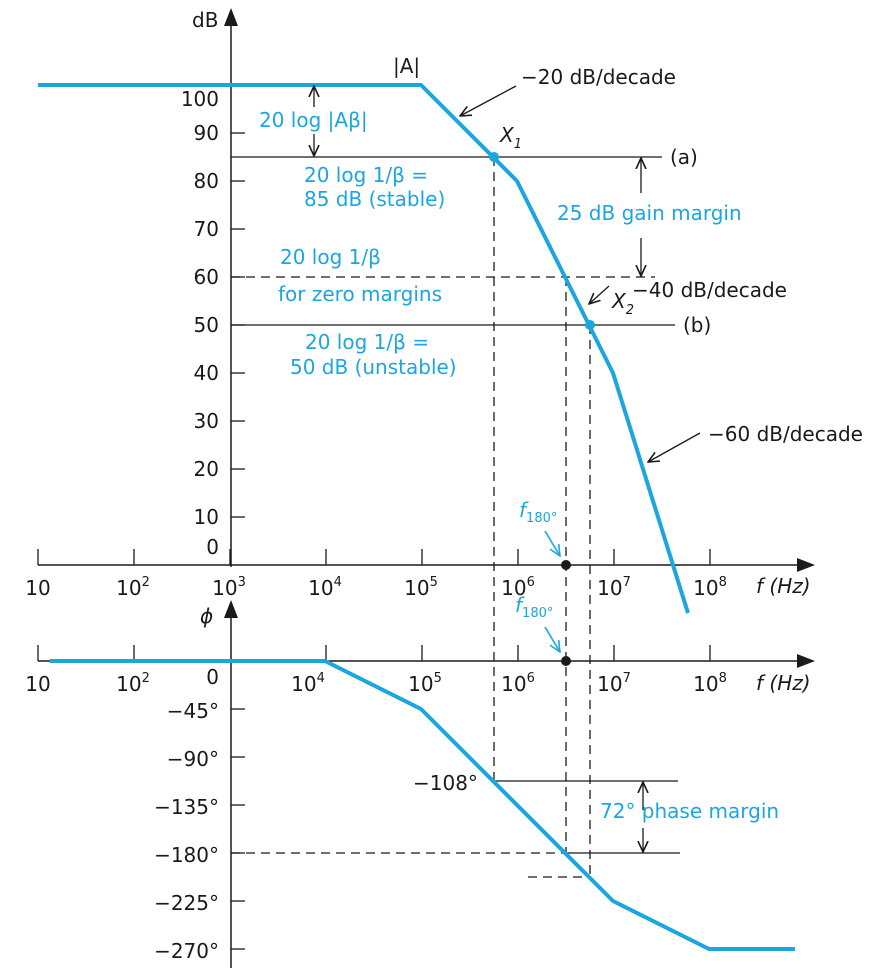 Image resolution: width=890 pixels, height=979 pixels. I want to click on beta50-line2: 50 dB (unstable), so click(373, 367).